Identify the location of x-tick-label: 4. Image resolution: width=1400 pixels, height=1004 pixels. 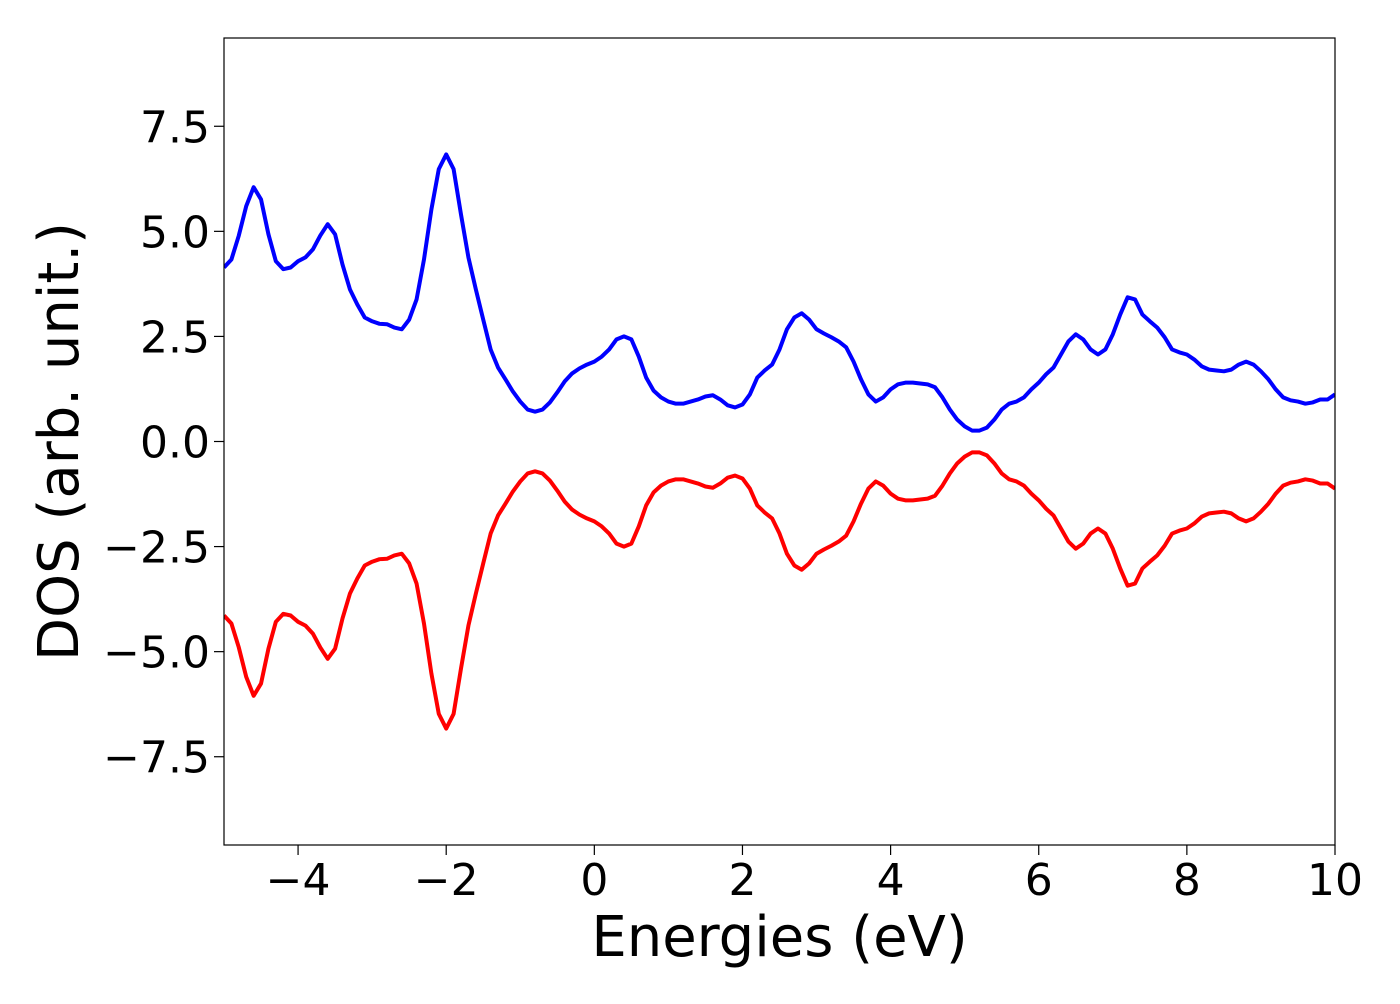
(891, 880).